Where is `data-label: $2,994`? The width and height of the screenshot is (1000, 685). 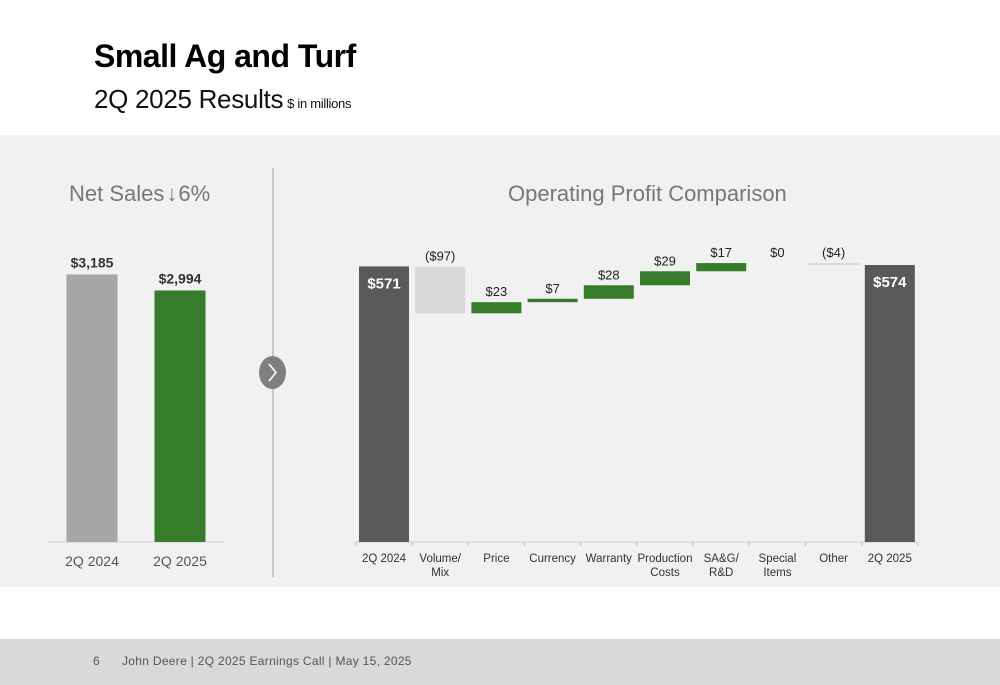 data-label: $2,994 is located at coordinates (180, 279).